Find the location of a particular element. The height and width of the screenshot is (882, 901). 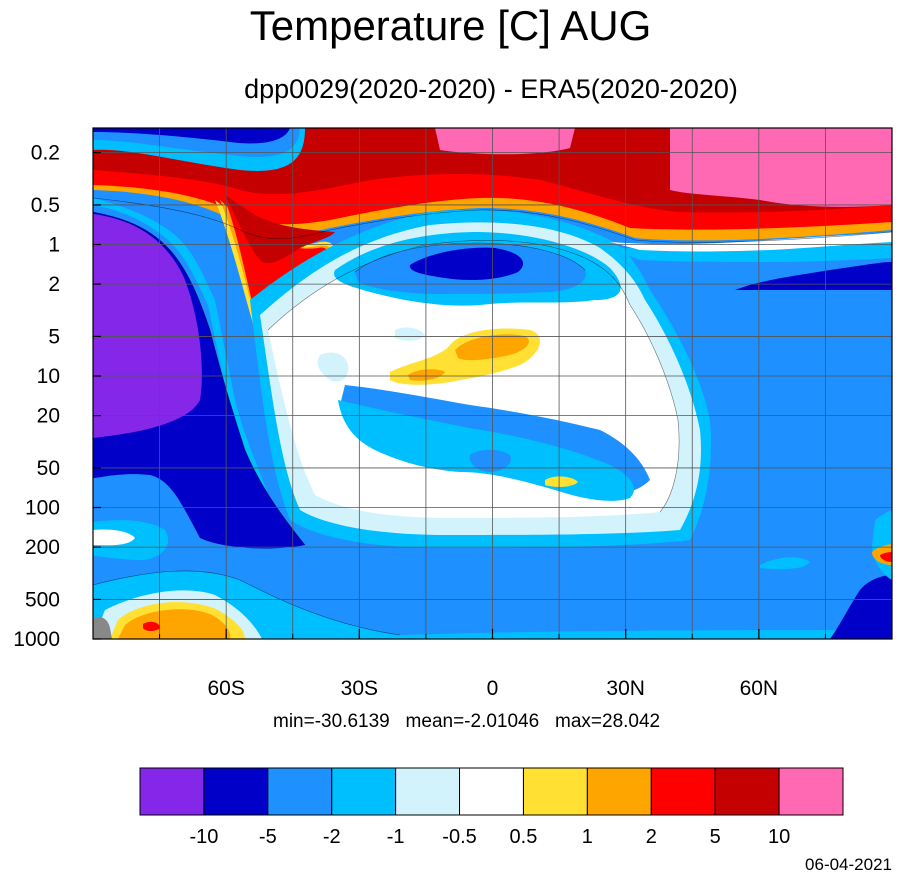

blob-orange is located at coordinates (492, 347).